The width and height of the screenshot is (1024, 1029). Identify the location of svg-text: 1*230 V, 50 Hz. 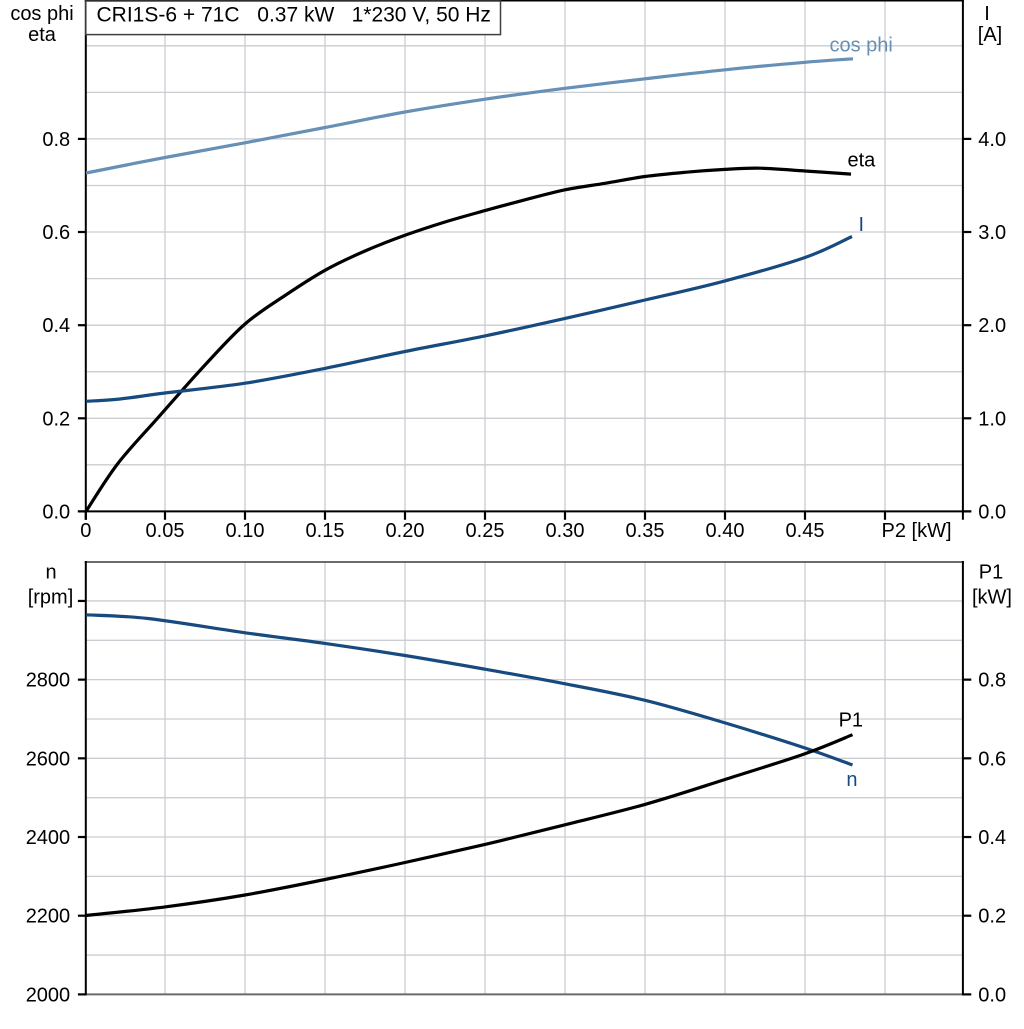
(421, 15).